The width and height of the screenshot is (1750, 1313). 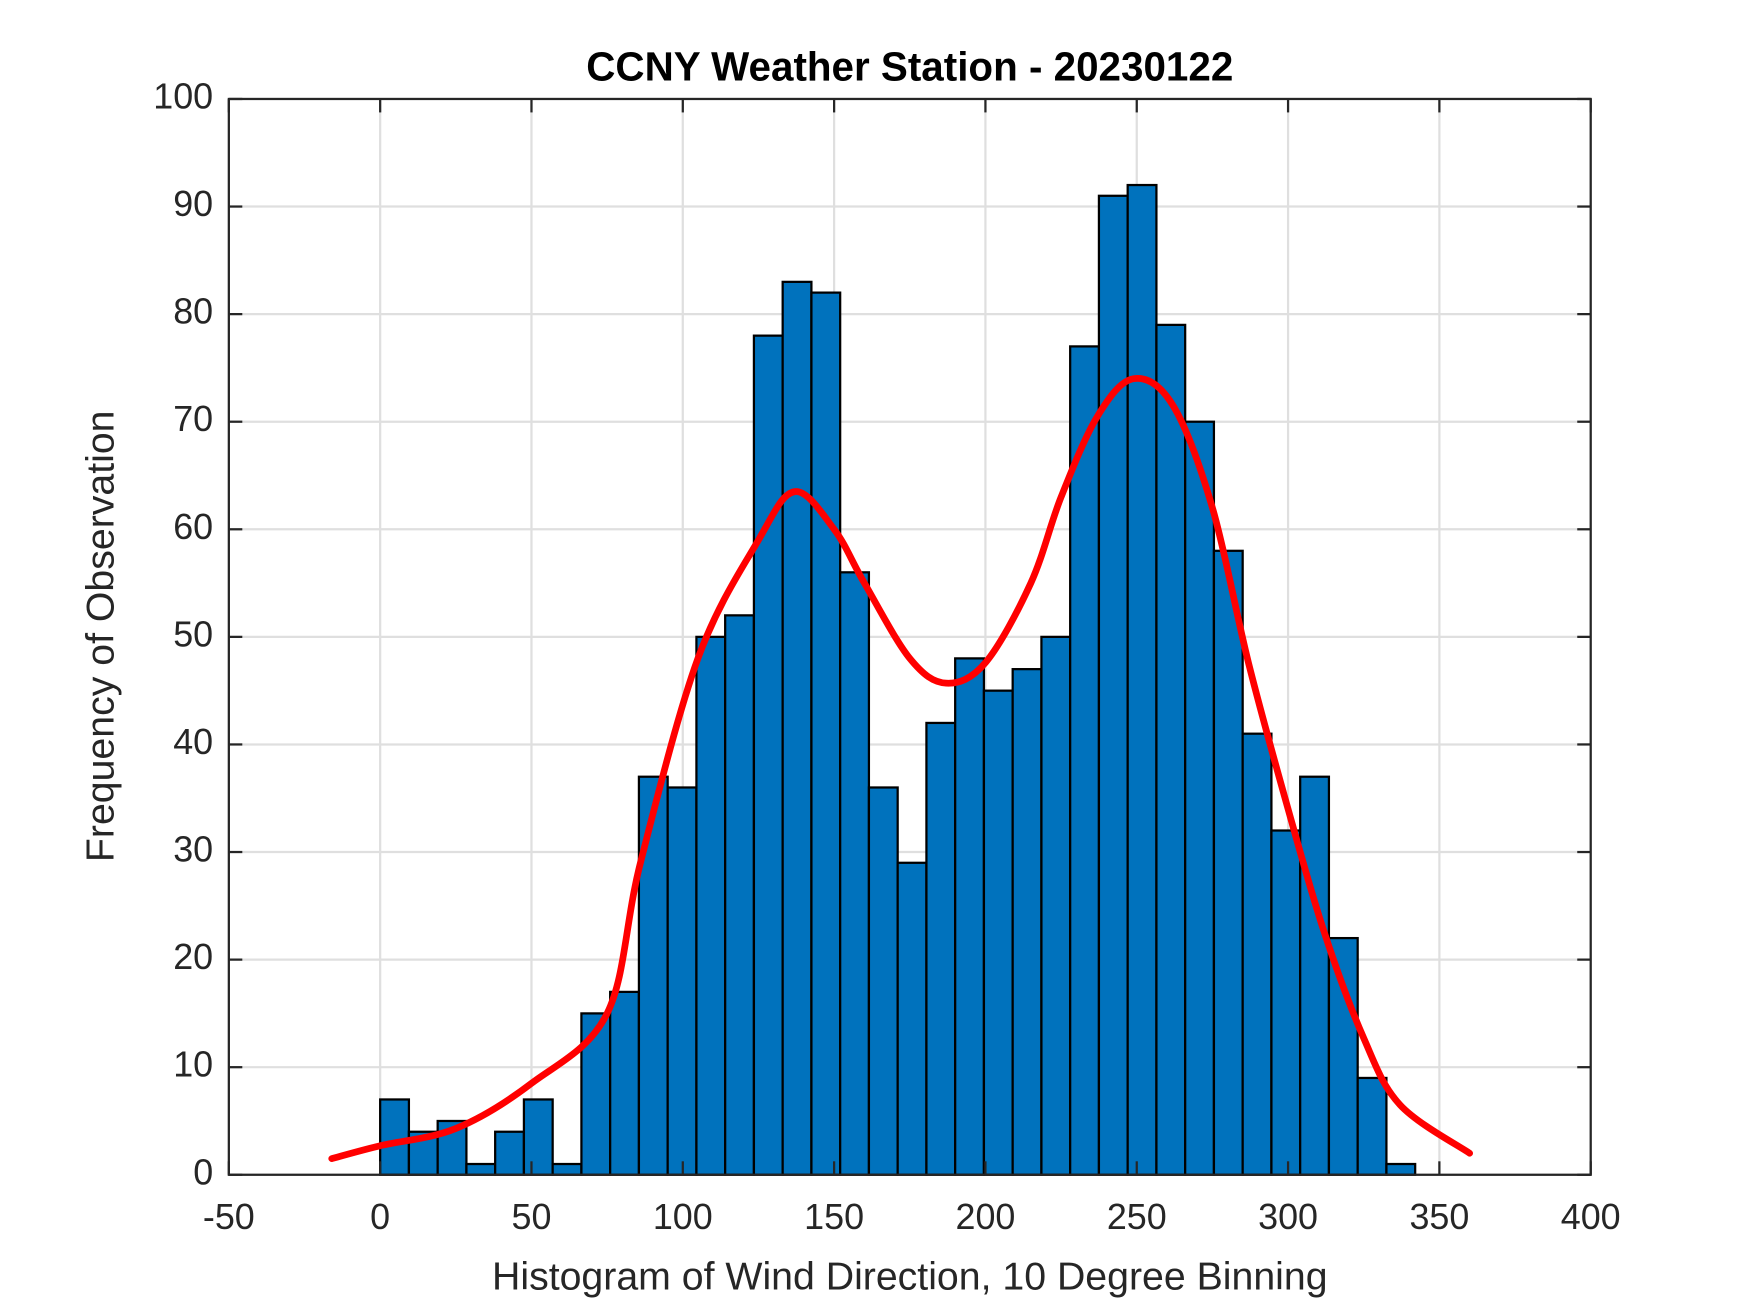 What do you see at coordinates (193, 204) in the screenshot?
I see `y-tick-label: 90` at bounding box center [193, 204].